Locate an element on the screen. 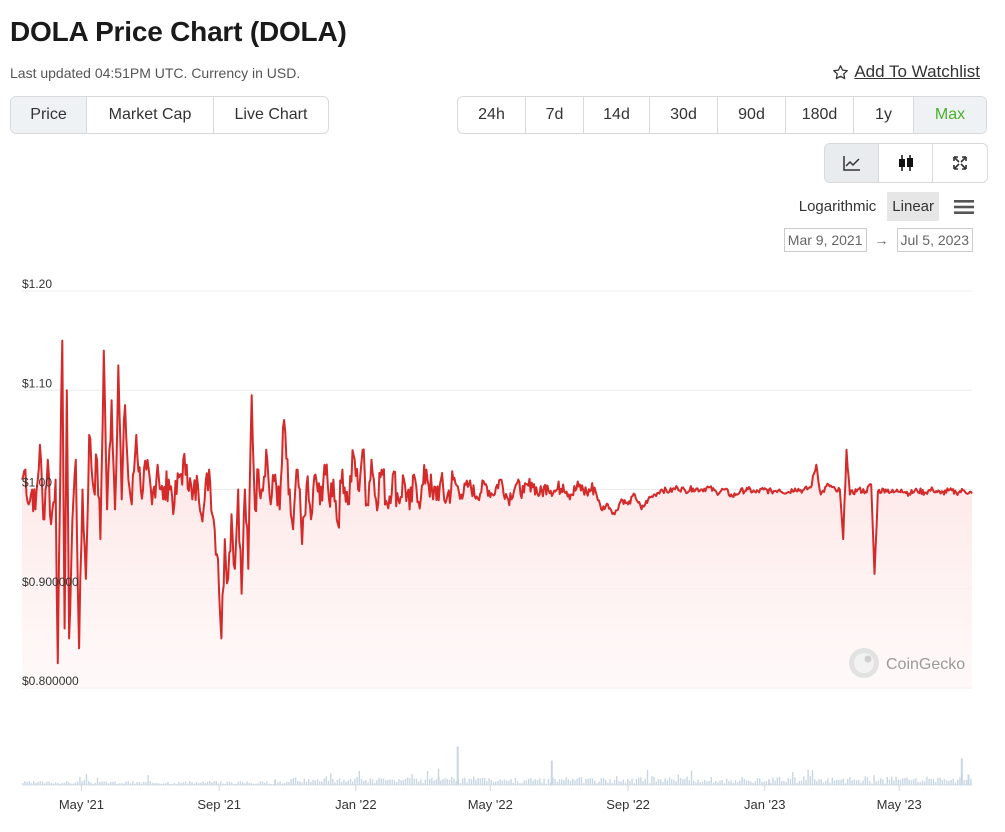  tab-price: Price is located at coordinates (49, 115).